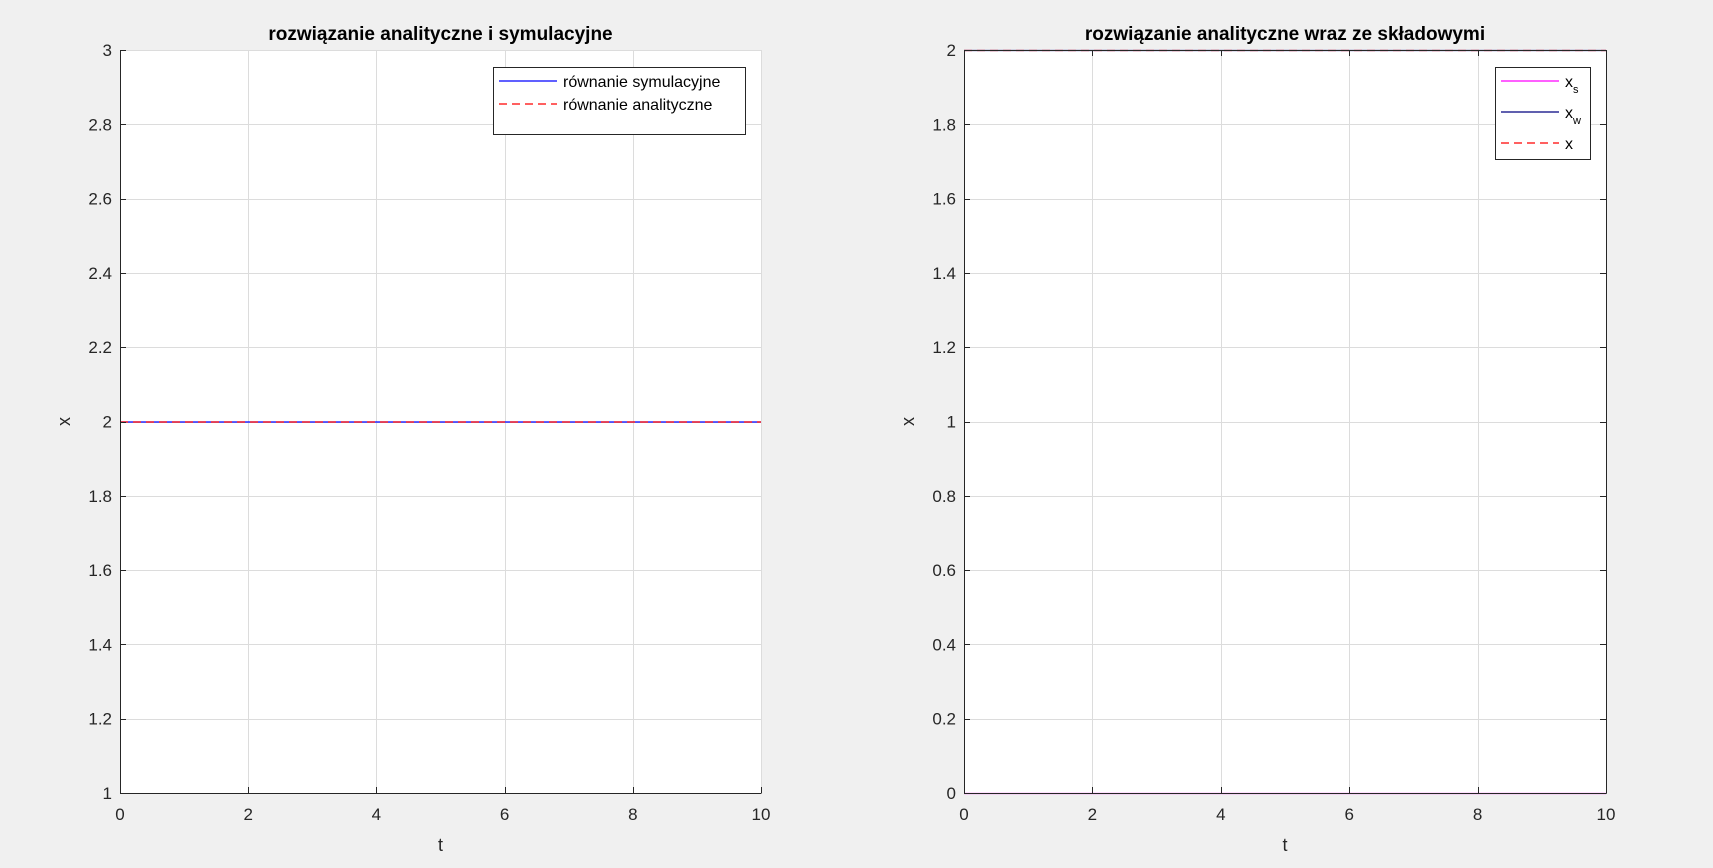 The width and height of the screenshot is (1713, 868). I want to click on legend-label-1: równanie symulacyjne, so click(642, 82).